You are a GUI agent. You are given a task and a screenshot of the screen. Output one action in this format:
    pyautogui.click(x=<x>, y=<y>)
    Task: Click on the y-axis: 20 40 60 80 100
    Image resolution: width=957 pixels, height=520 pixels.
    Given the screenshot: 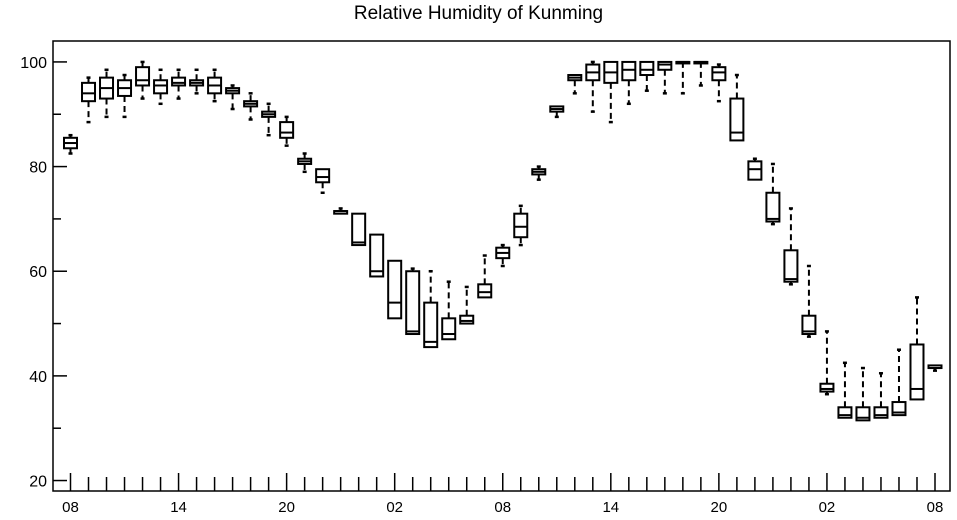 What is the action you would take?
    pyautogui.click(x=43, y=273)
    